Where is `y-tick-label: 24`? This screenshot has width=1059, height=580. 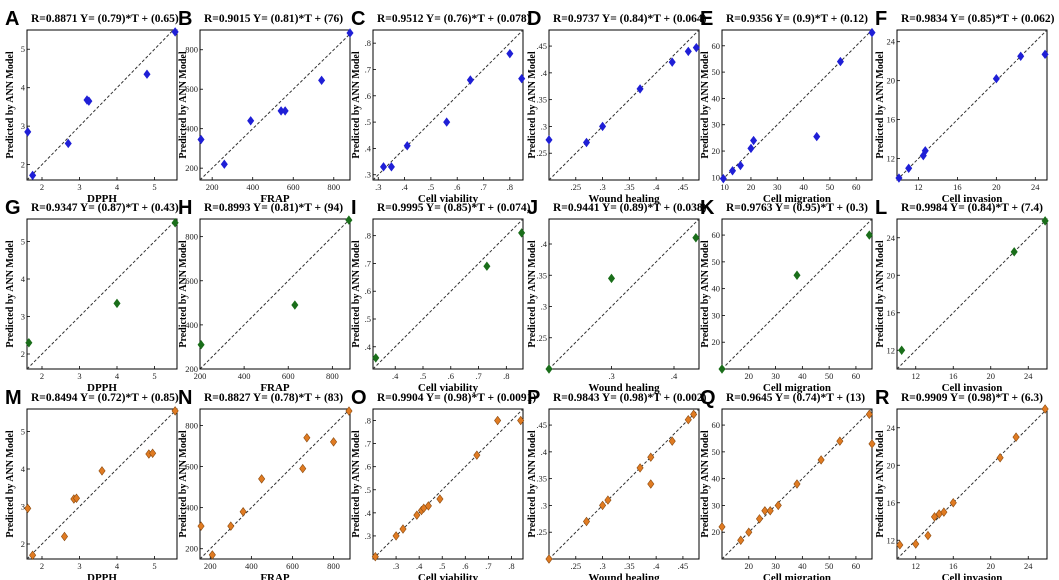 y-tick-label: 24 is located at coordinates (891, 428).